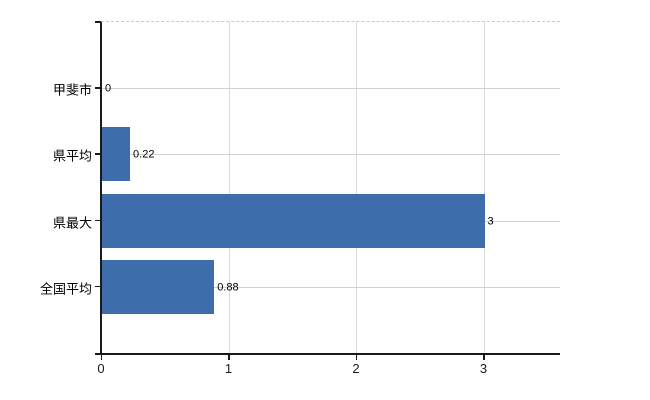 The image size is (650, 400). Describe the element at coordinates (330, 21) in the screenshot. I see `plot-top-border` at that location.